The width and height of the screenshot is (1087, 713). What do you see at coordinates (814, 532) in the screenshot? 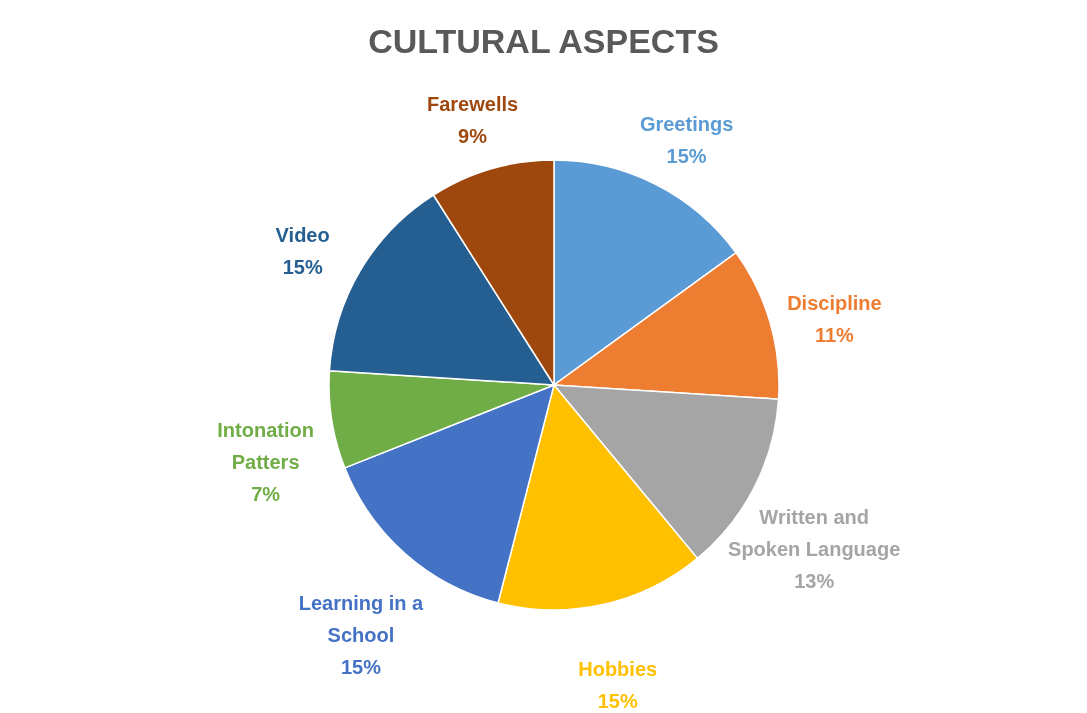
I see `slice-label: Written and Spoken Language` at bounding box center [814, 532].